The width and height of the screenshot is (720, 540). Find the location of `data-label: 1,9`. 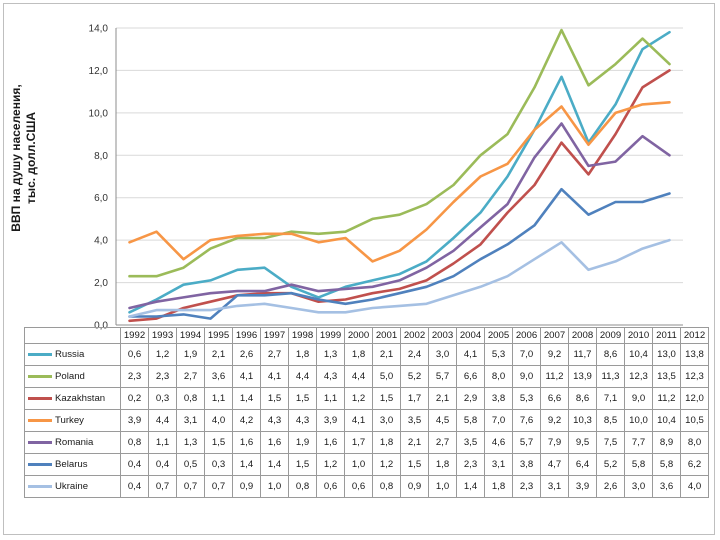

data-label: 1,9 is located at coordinates (190, 354).